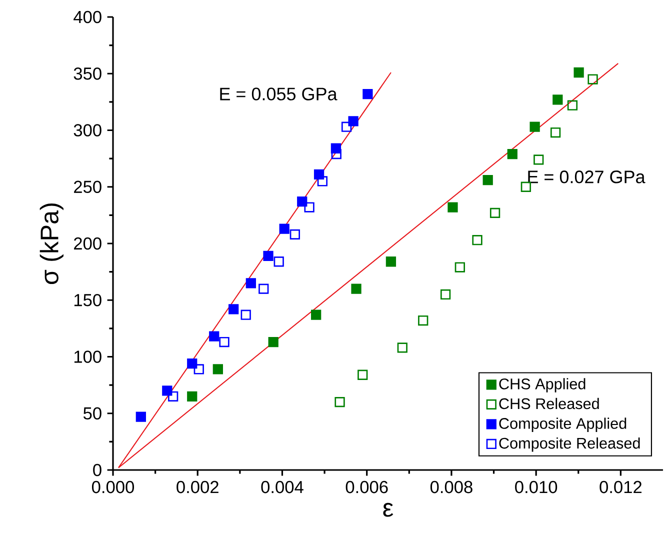 This screenshot has height=547, width=664. Describe the element at coordinates (88, 300) in the screenshot. I see `y-tick-label: 150` at that location.